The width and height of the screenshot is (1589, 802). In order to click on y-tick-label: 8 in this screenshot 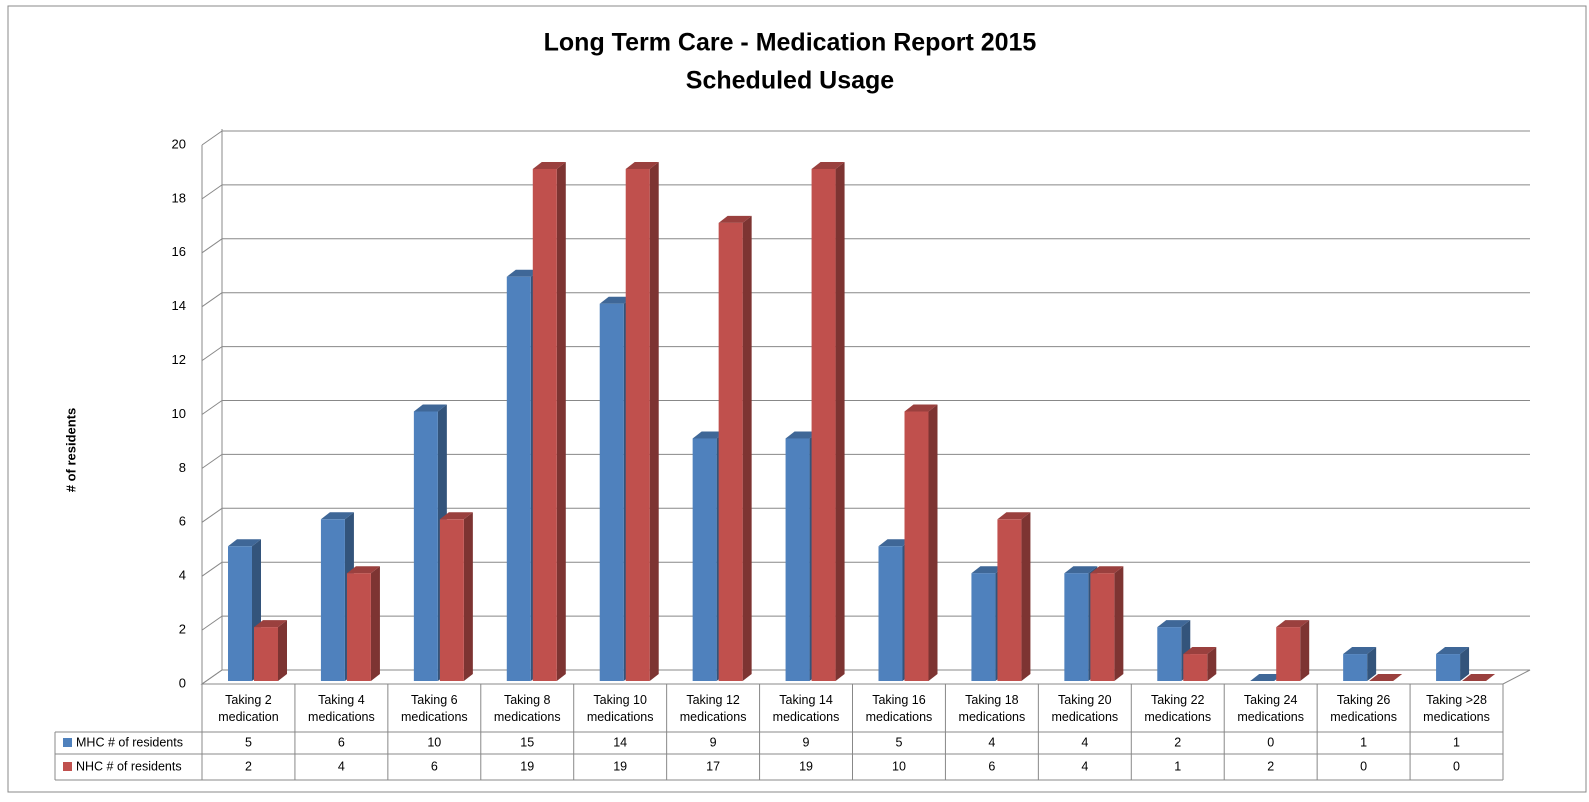, I will do `click(182, 467)`.